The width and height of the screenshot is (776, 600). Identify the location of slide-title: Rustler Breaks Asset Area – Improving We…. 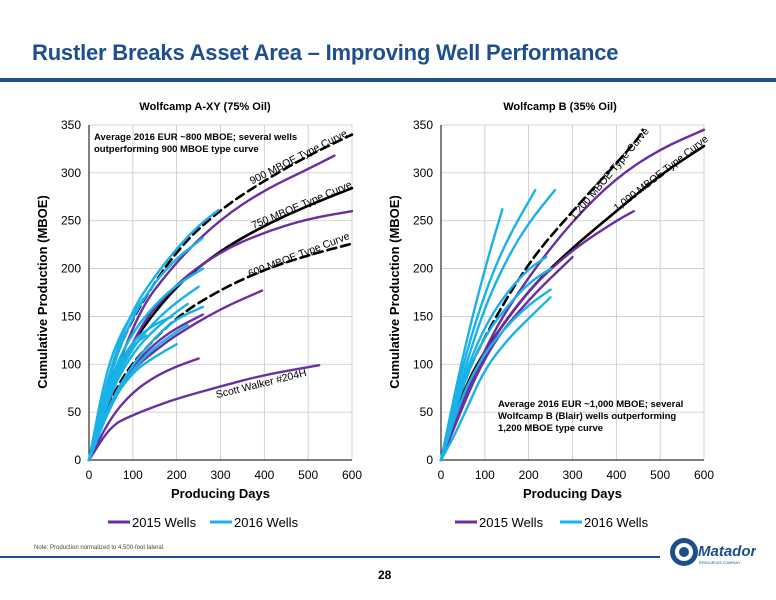
(325, 52).